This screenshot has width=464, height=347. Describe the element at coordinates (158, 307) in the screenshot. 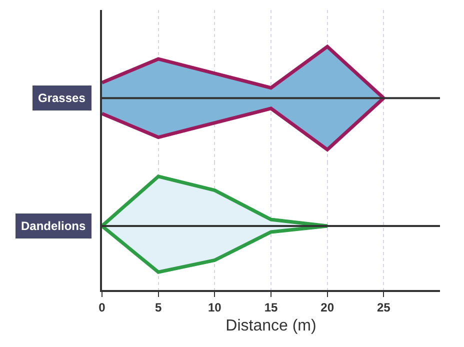

I see `x-tick-label: 5` at that location.